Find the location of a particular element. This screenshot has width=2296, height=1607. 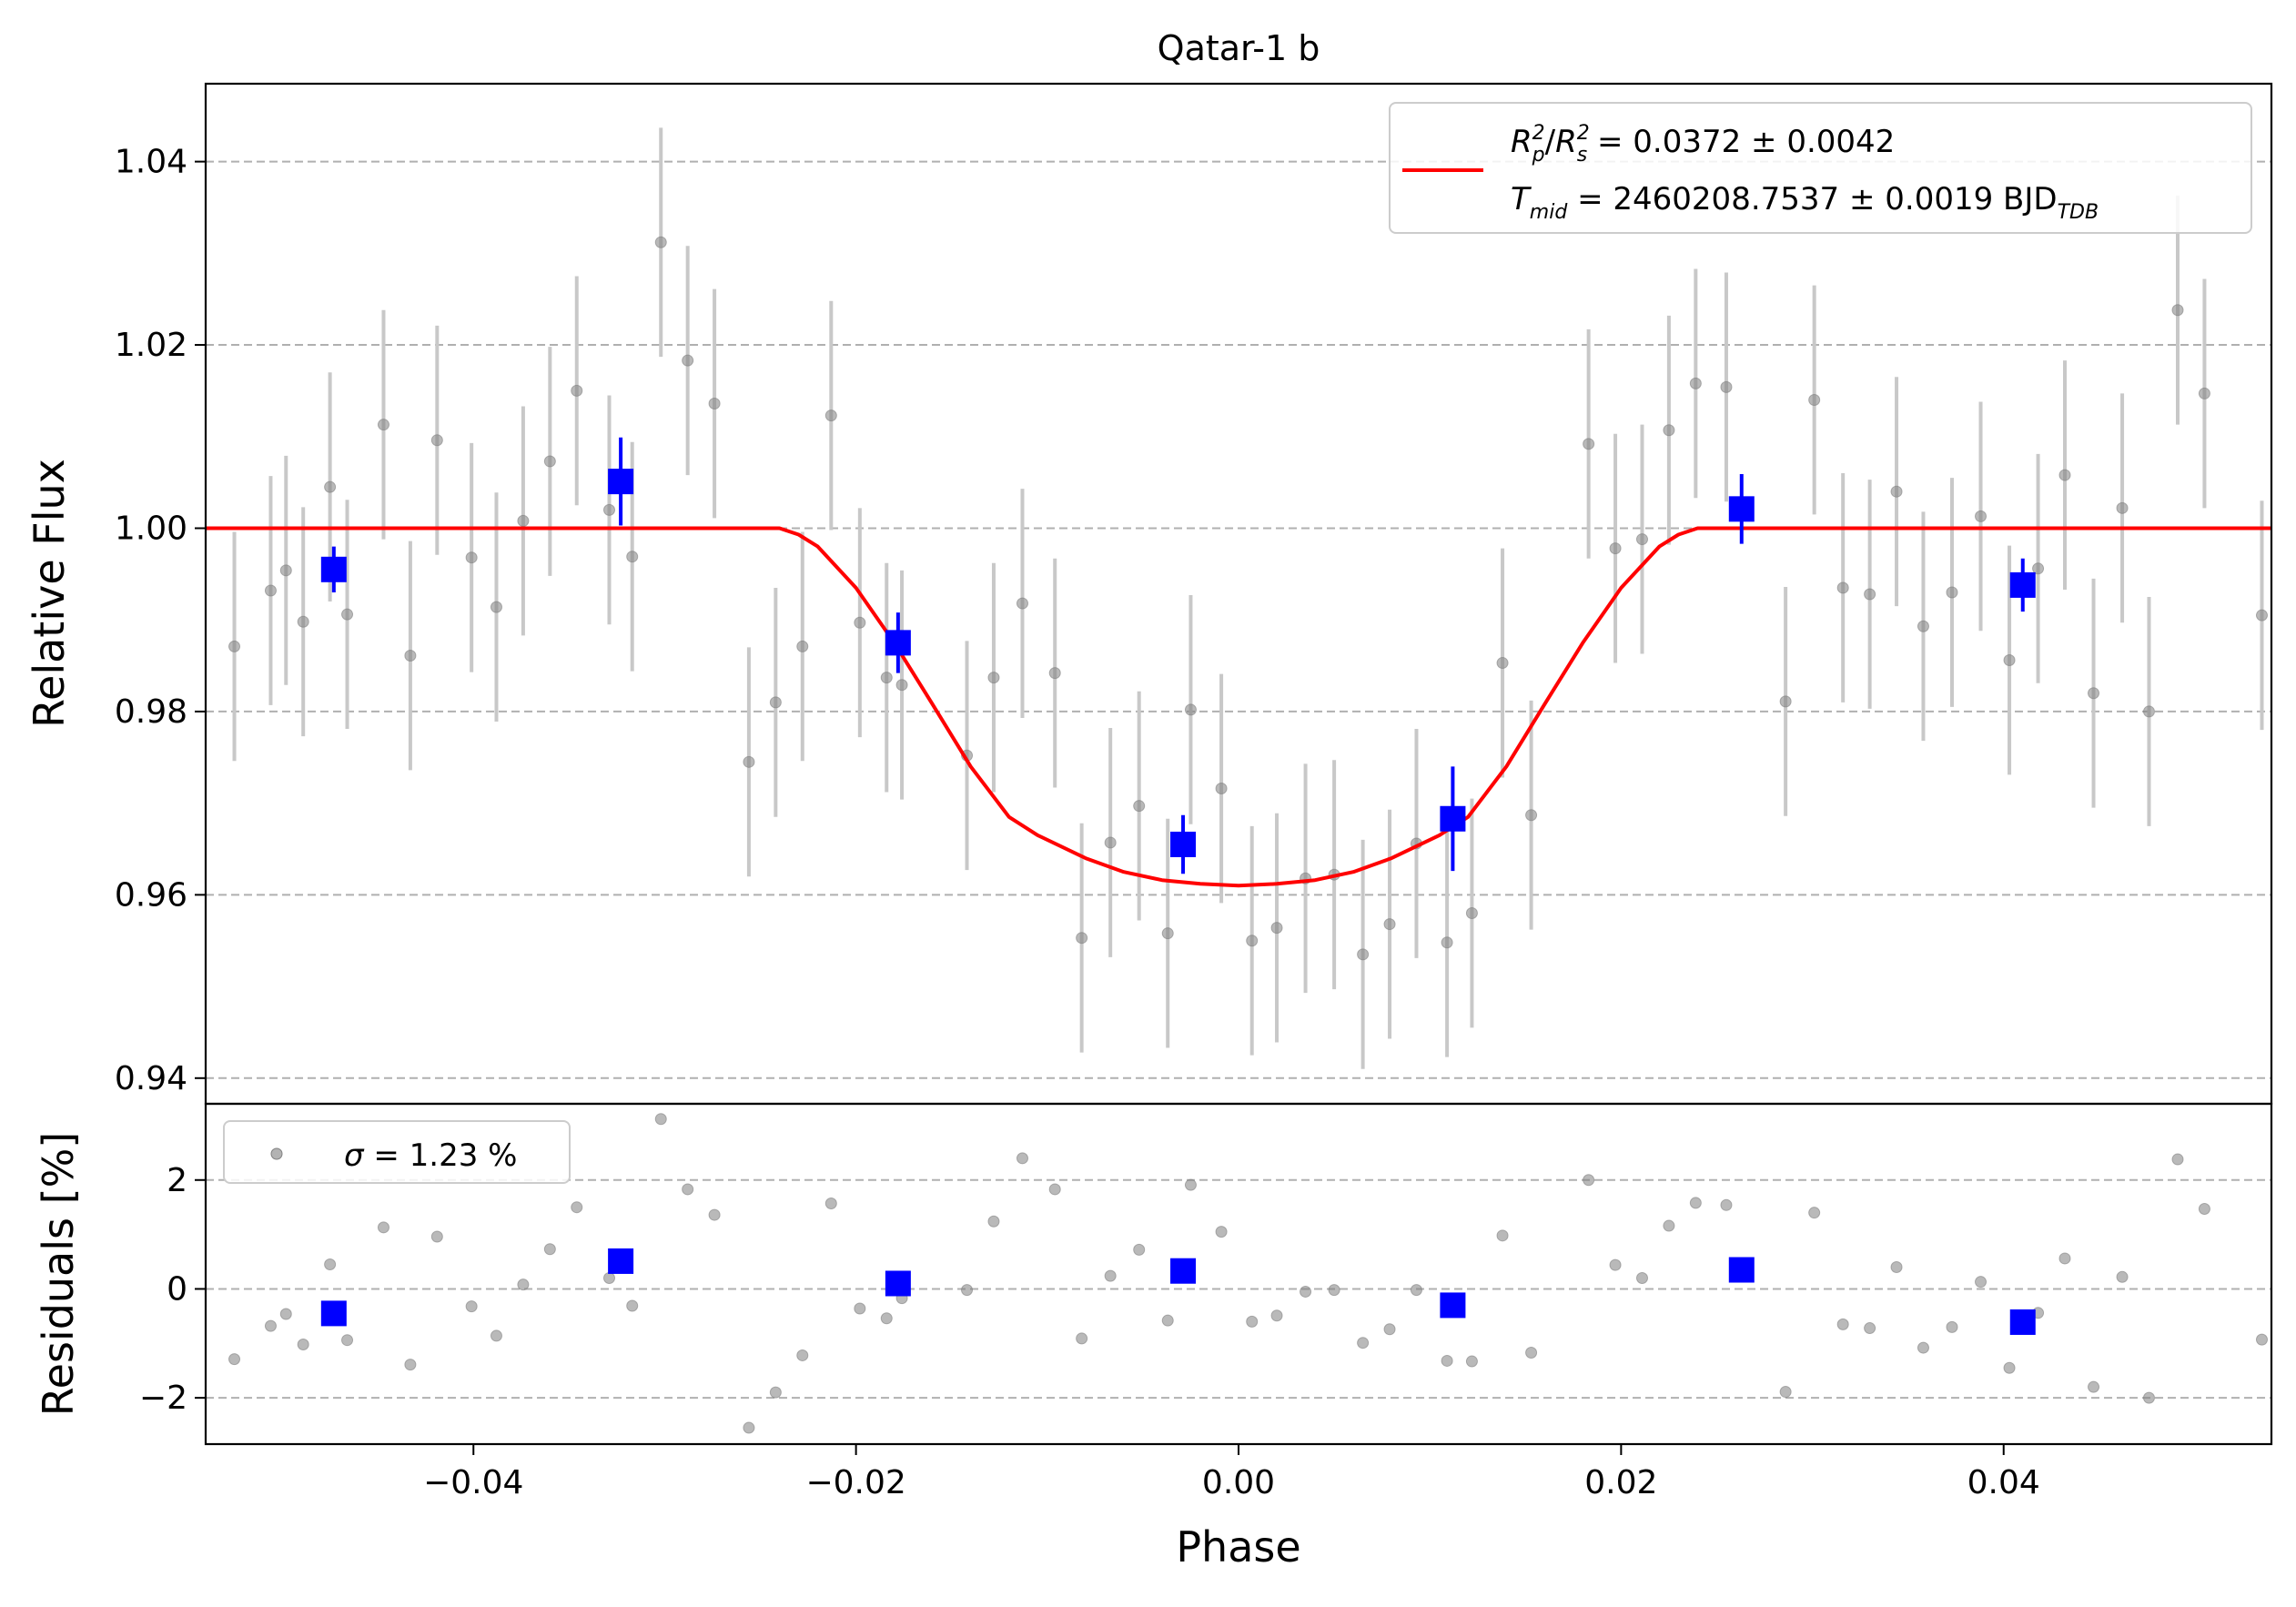

legend-midtime-sub: mid is located at coordinates (1549, 213).